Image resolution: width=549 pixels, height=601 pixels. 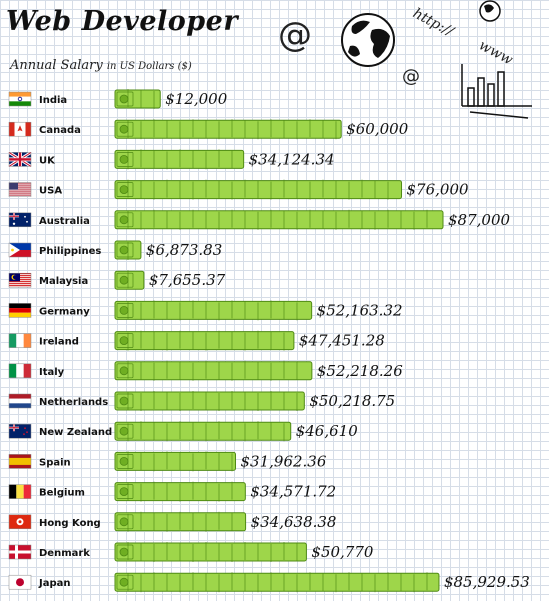 I want to click on small-at-sign-doodle: @, so click(x=411, y=76).